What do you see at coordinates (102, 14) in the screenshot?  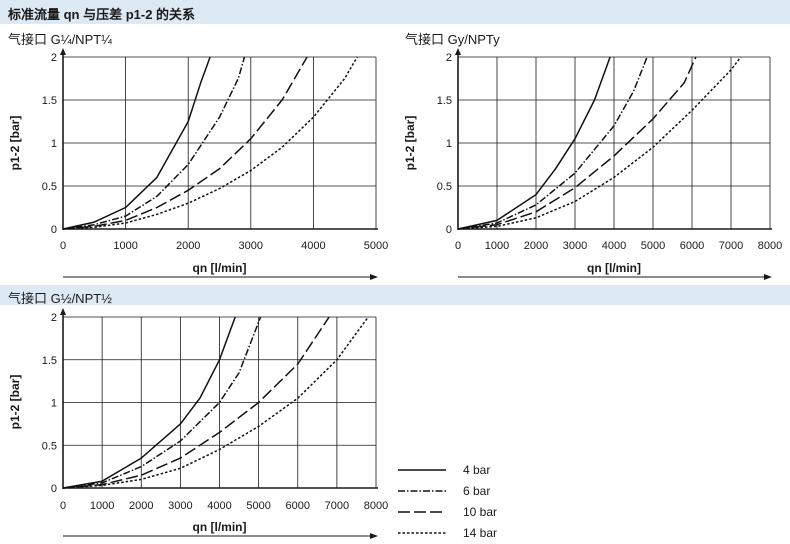 I see `page-title: 标准流量 qn 与压差 p1-2 的关系` at bounding box center [102, 14].